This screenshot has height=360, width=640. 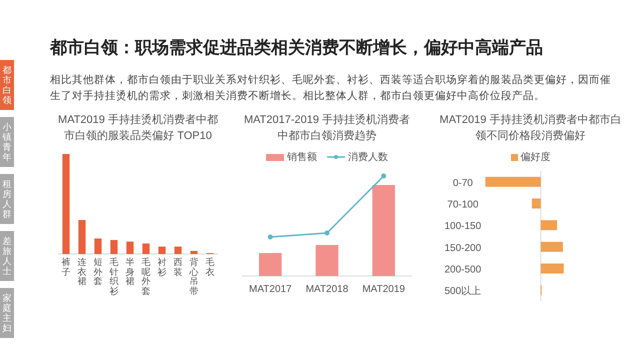 I want to click on x-tick-label: 毛呢外套, so click(x=146, y=276).